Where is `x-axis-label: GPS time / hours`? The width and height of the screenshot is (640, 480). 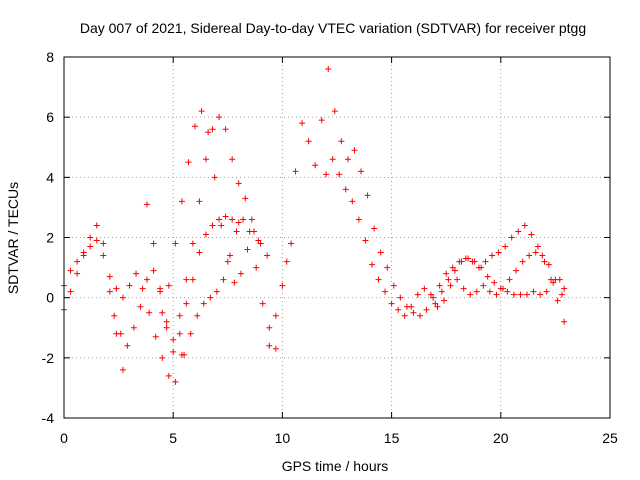
x-axis-label: GPS time / hours is located at coordinates (335, 466).